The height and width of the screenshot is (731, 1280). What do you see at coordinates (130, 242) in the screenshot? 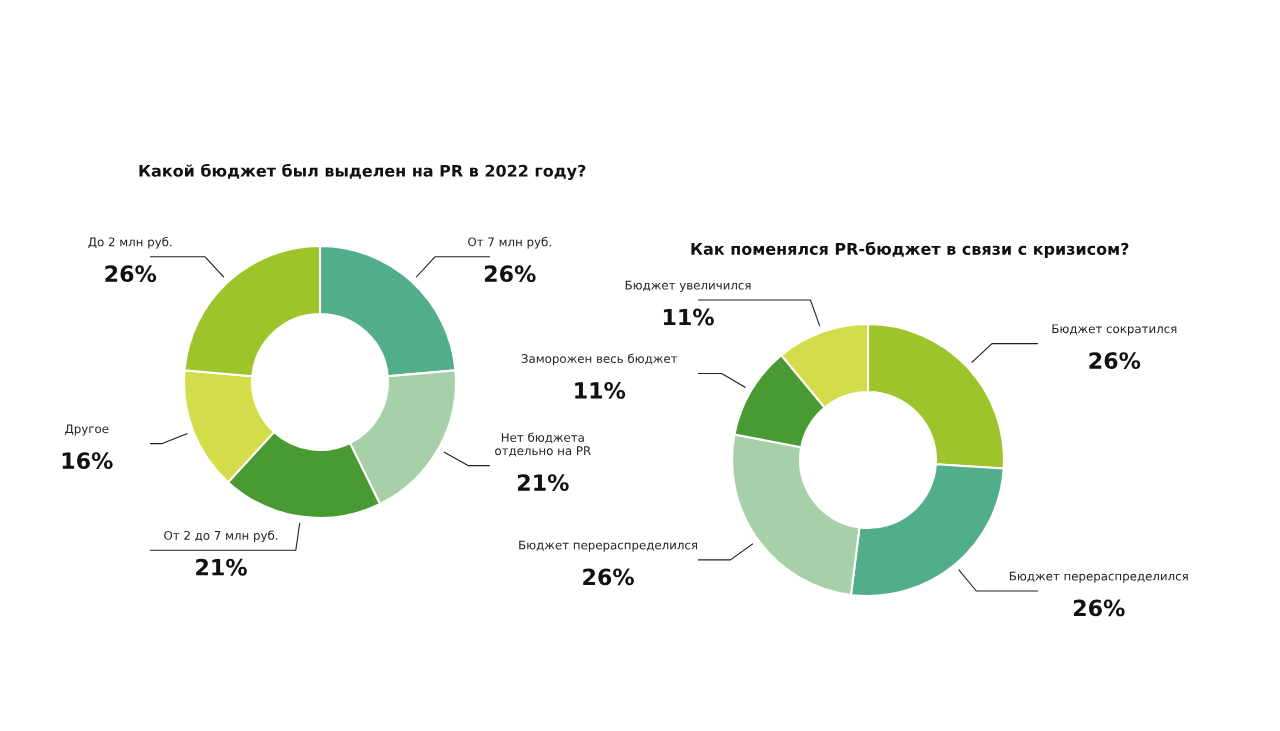
I see `slice-label: До 2 млн руб.` at bounding box center [130, 242].